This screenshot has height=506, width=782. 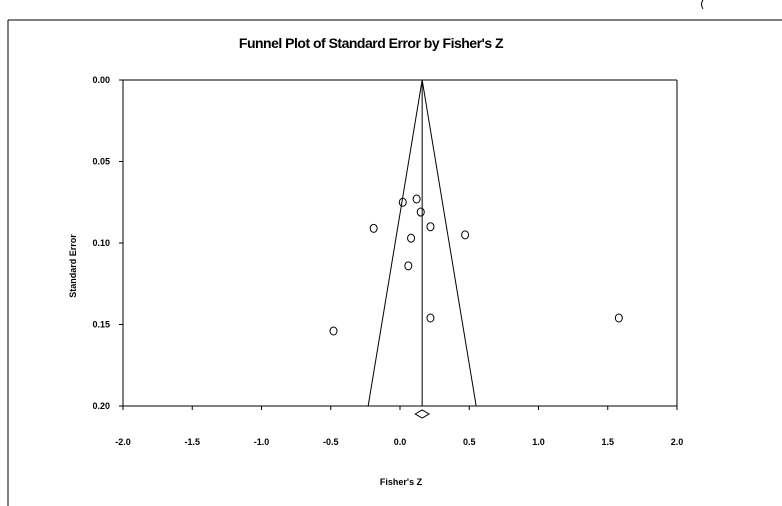 What do you see at coordinates (538, 442) in the screenshot?
I see `x-tick-label: 1.0` at bounding box center [538, 442].